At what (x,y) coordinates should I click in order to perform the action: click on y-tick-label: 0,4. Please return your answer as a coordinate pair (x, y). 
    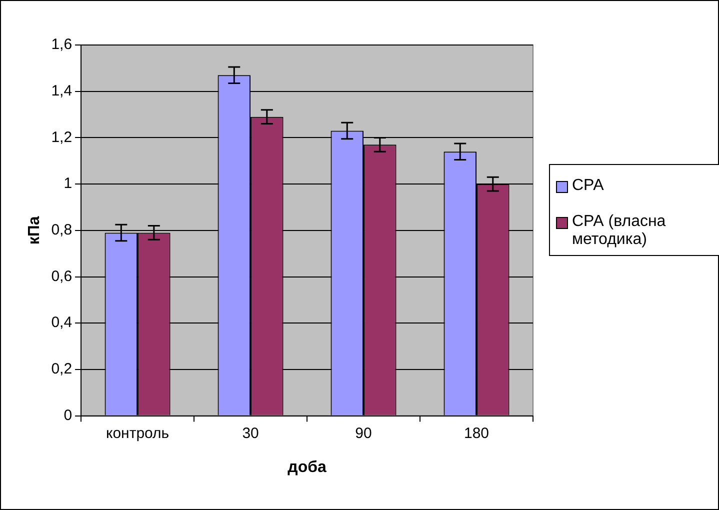
    Looking at the image, I should click on (61, 323).